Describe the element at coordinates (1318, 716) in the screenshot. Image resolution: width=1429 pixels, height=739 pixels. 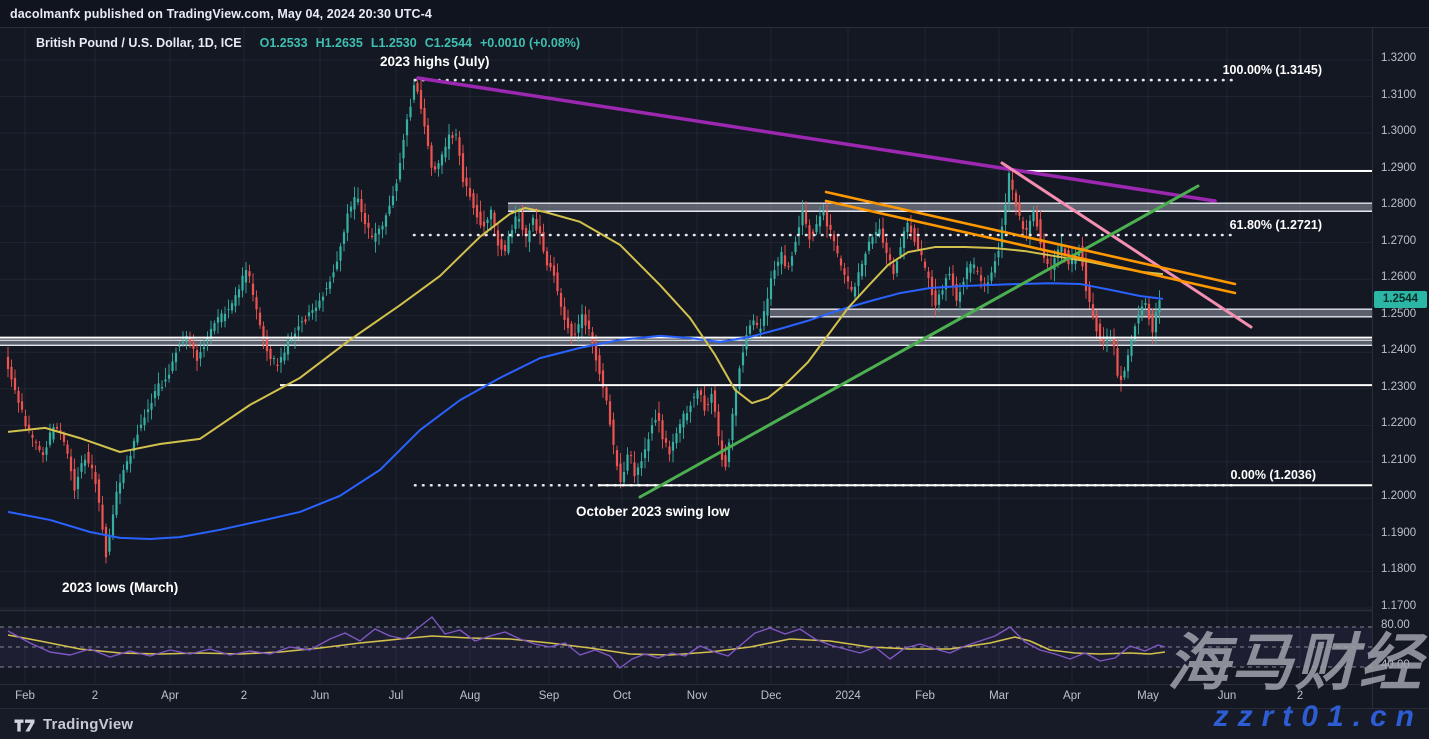
I see `watermark-url-text: zzrt01.cn` at that location.